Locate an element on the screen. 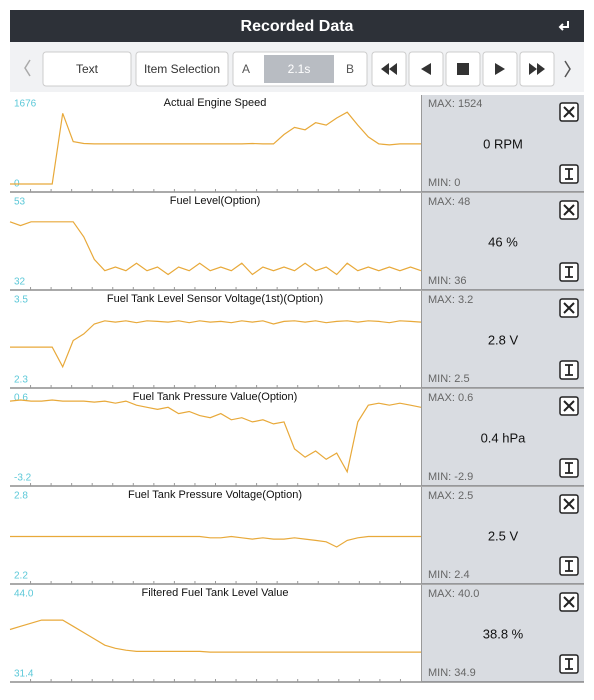 This screenshot has width=594, height=700. reading: 38.8 % is located at coordinates (503, 633).